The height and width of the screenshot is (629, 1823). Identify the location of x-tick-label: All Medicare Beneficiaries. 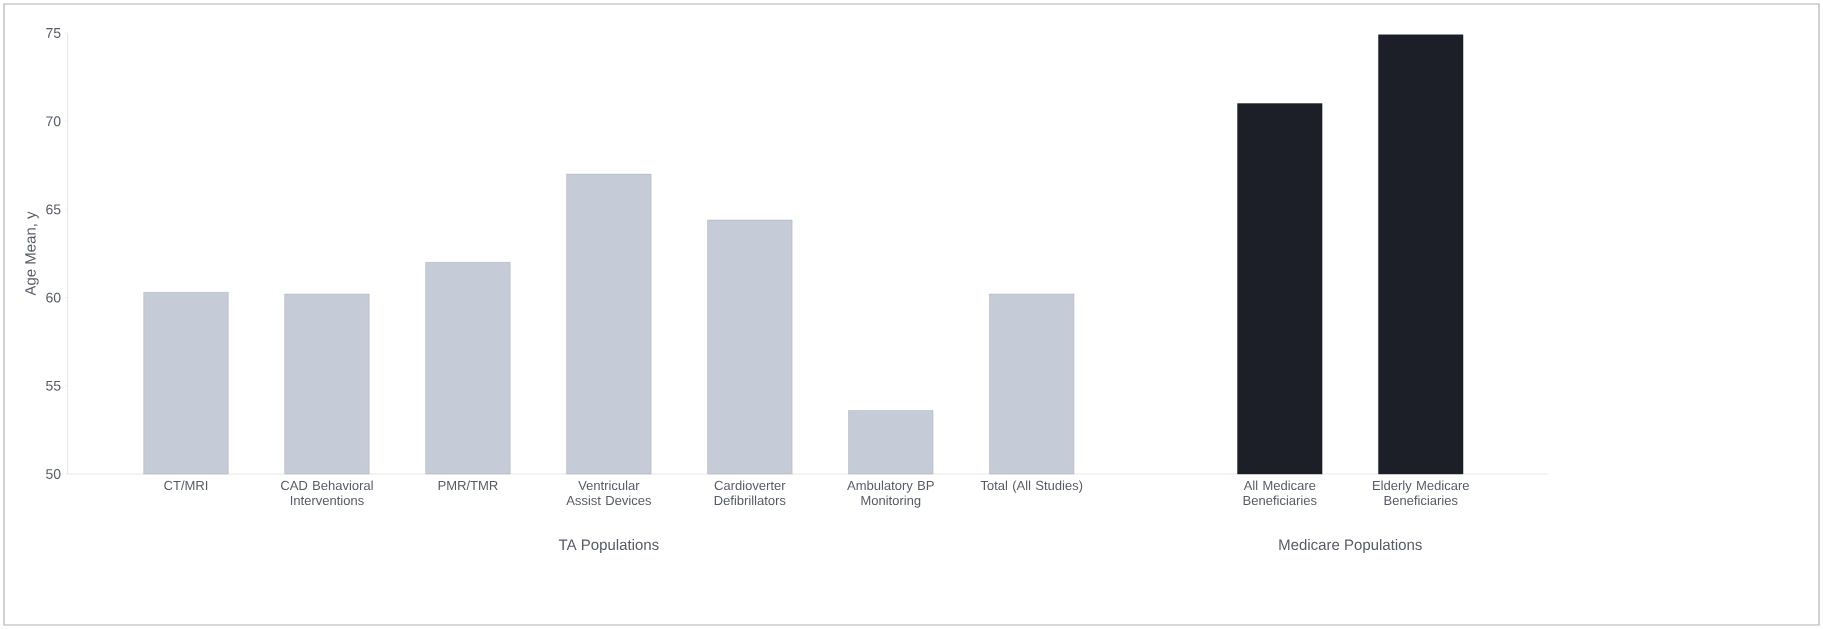
(1280, 493).